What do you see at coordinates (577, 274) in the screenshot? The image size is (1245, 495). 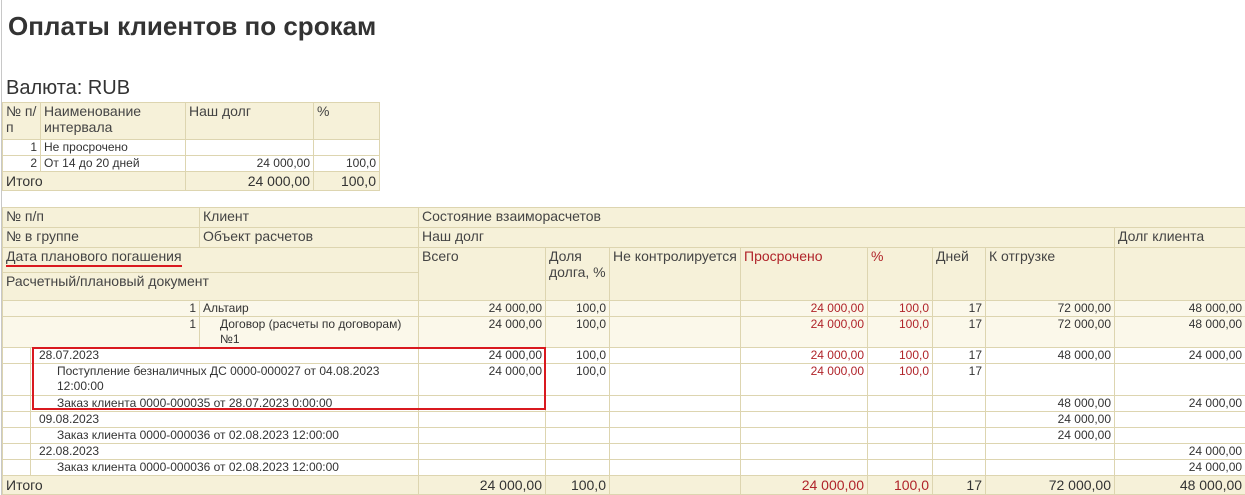 I see `header-cell: Доля долга, %` at bounding box center [577, 274].